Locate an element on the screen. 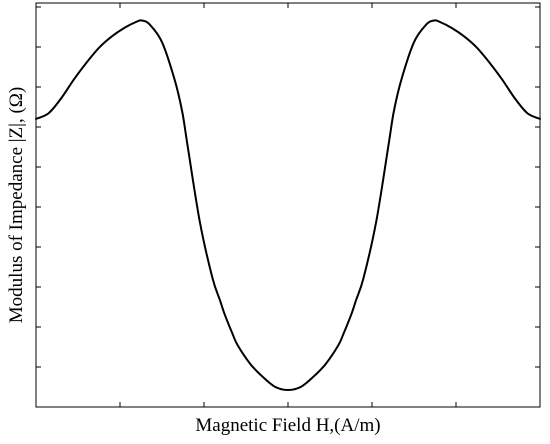  y-axis-label: Modulus of Impedance |Z|, (Ω) is located at coordinates (16, 205).